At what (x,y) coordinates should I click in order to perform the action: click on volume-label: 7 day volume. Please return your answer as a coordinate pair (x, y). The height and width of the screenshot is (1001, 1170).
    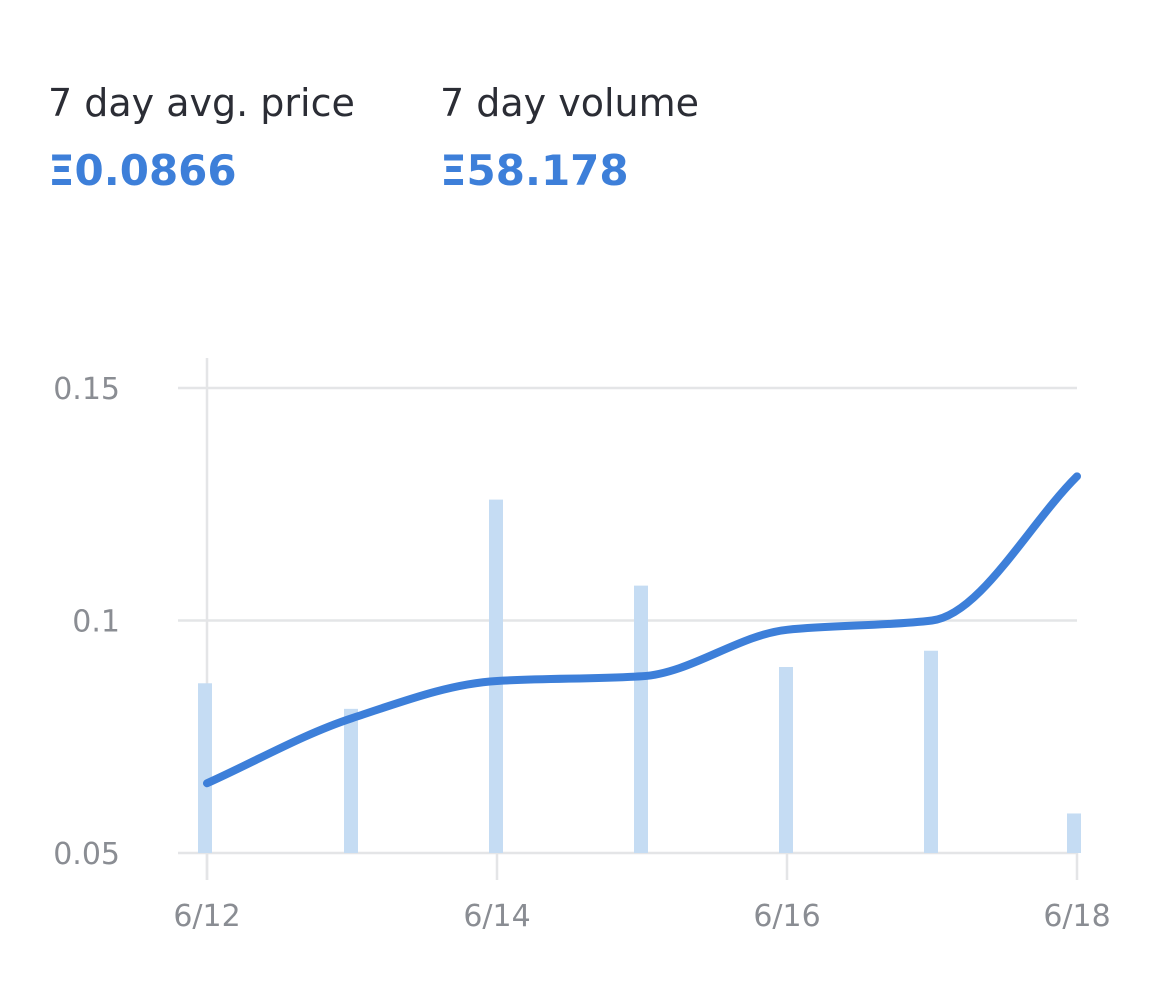
    Looking at the image, I should click on (570, 103).